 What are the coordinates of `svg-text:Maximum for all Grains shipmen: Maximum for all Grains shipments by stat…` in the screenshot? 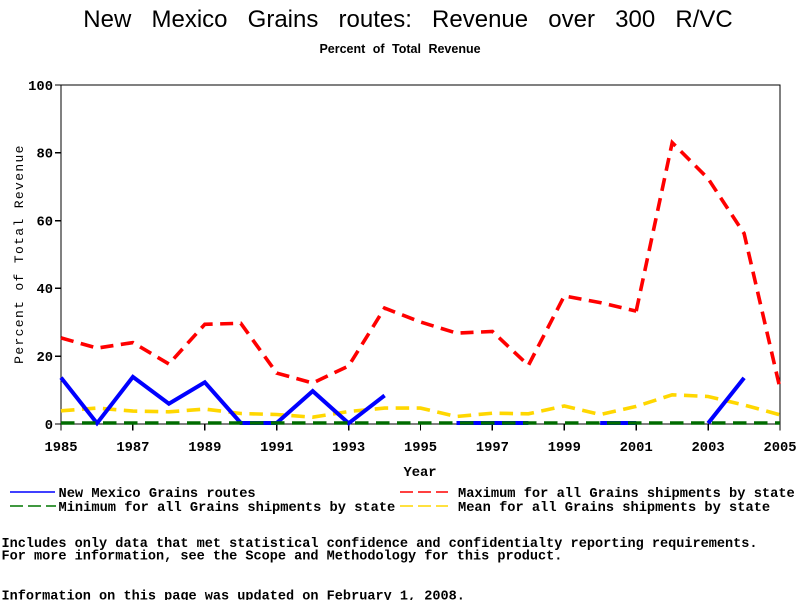 It's located at (626, 494).